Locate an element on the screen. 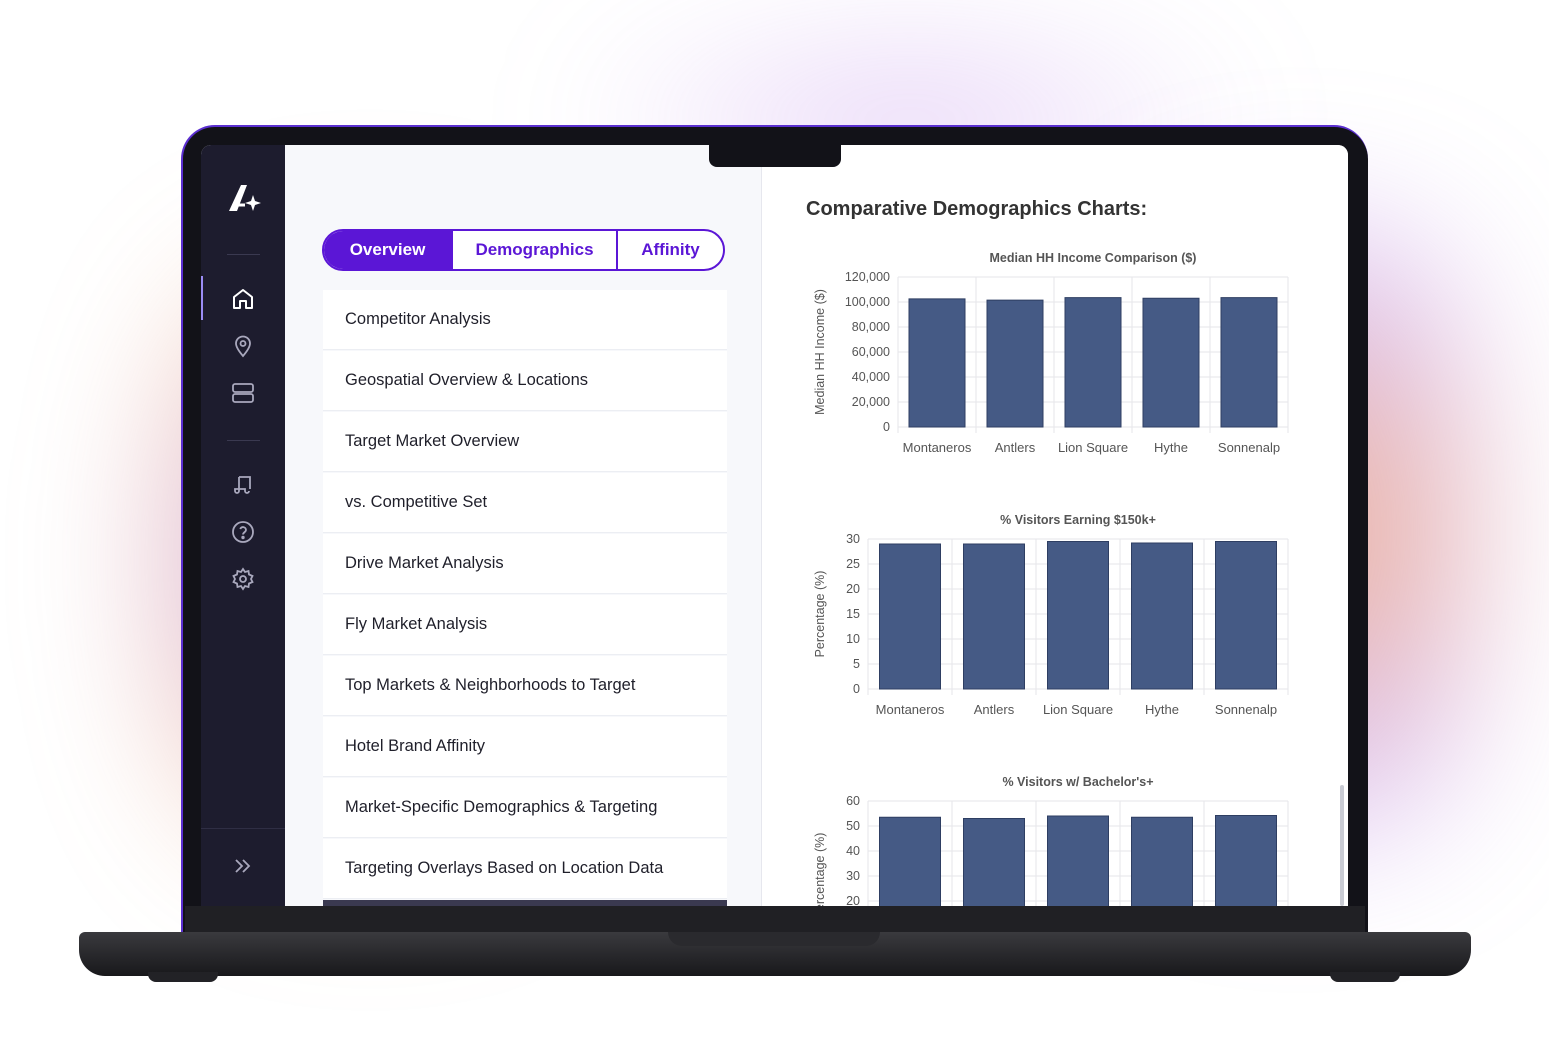 Image resolution: width=1549 pixels, height=1054 pixels. y-tick-label: 10 is located at coordinates (853, 639).